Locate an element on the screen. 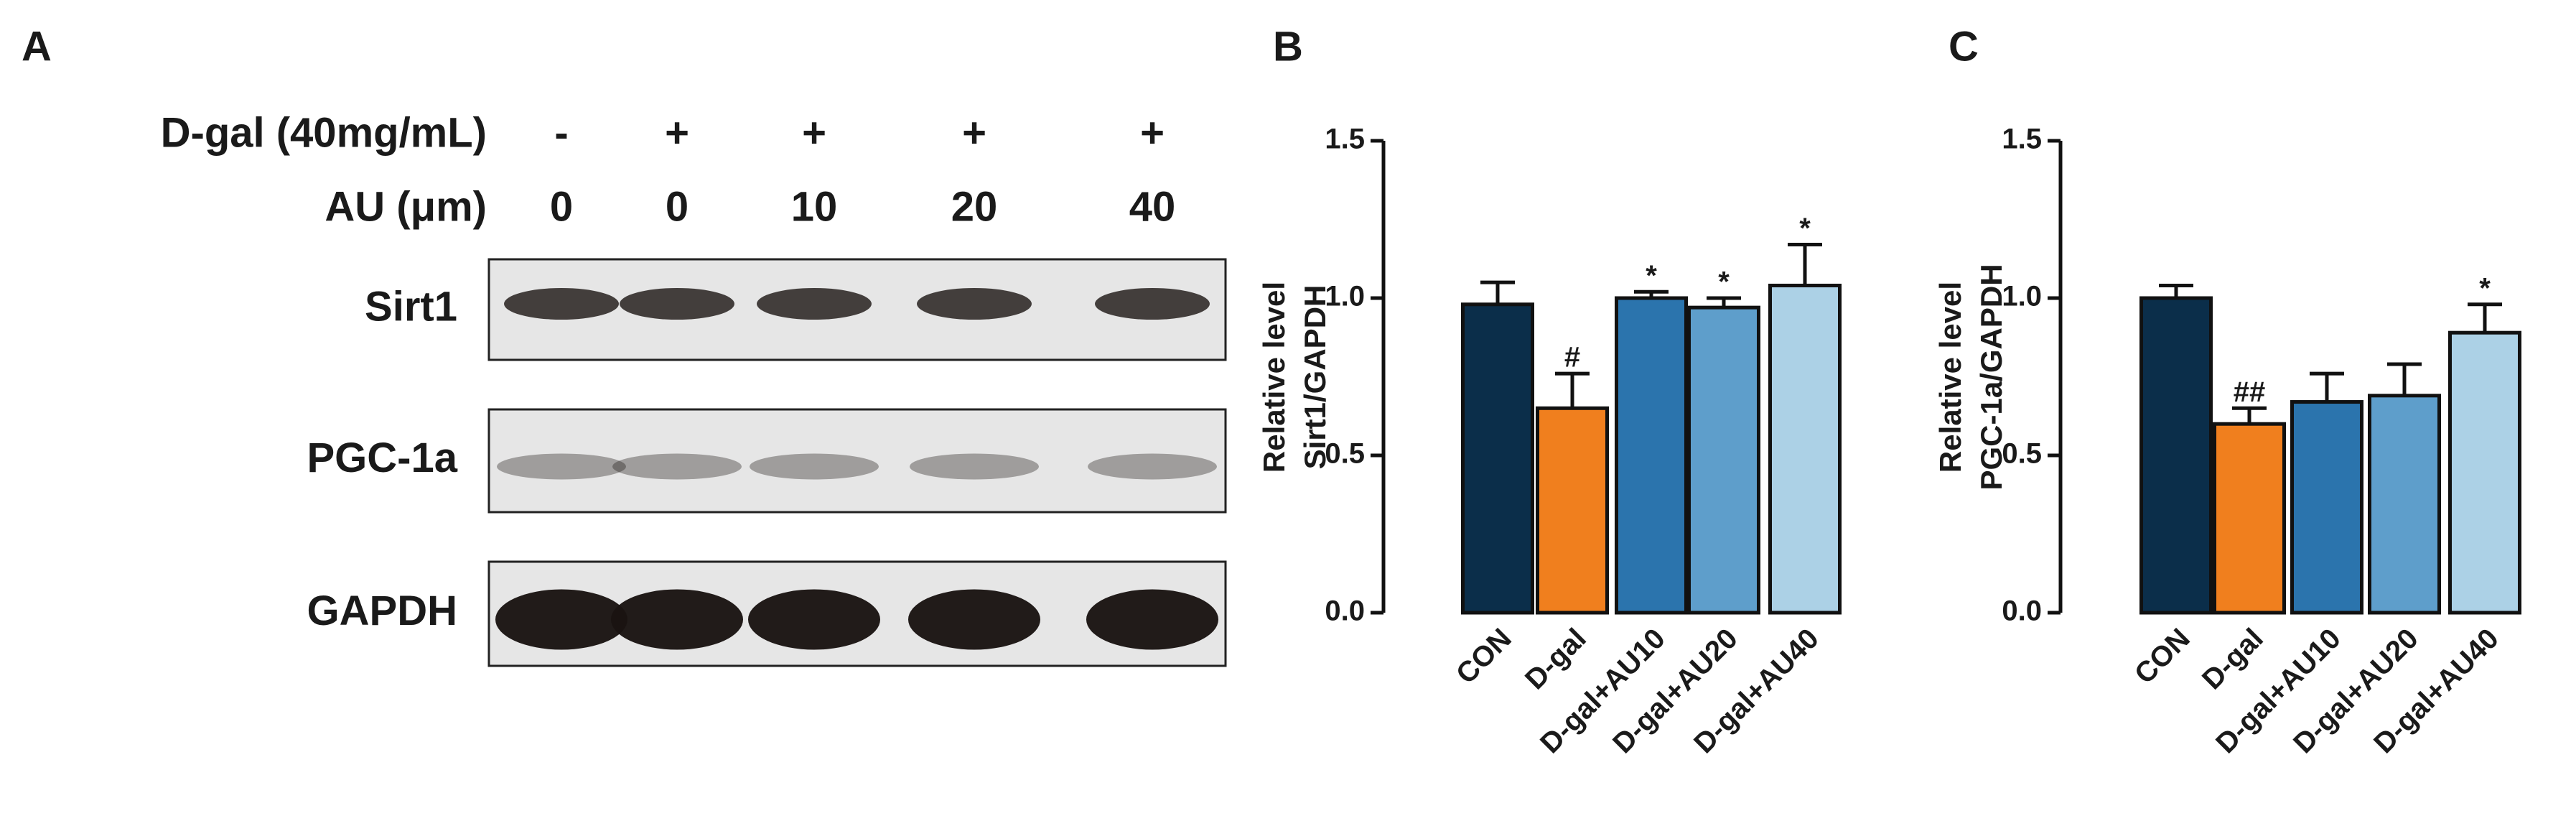 The width and height of the screenshot is (2576, 821). panel-label: A is located at coordinates (37, 46).